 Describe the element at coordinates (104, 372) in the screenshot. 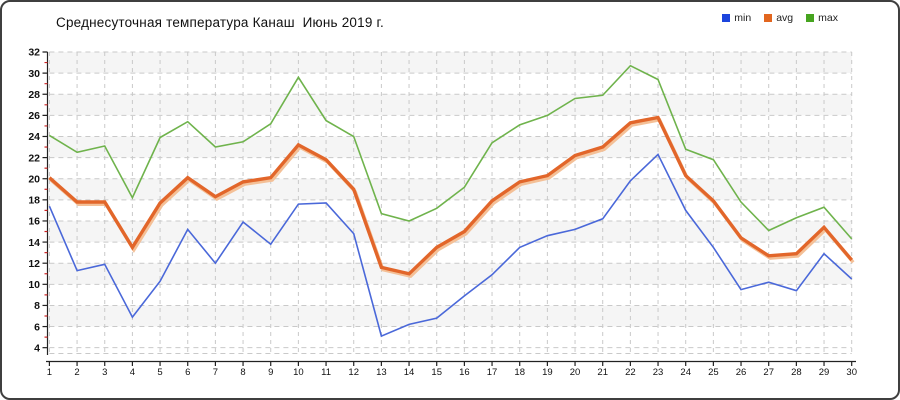

I see `svg-text: 3` at that location.